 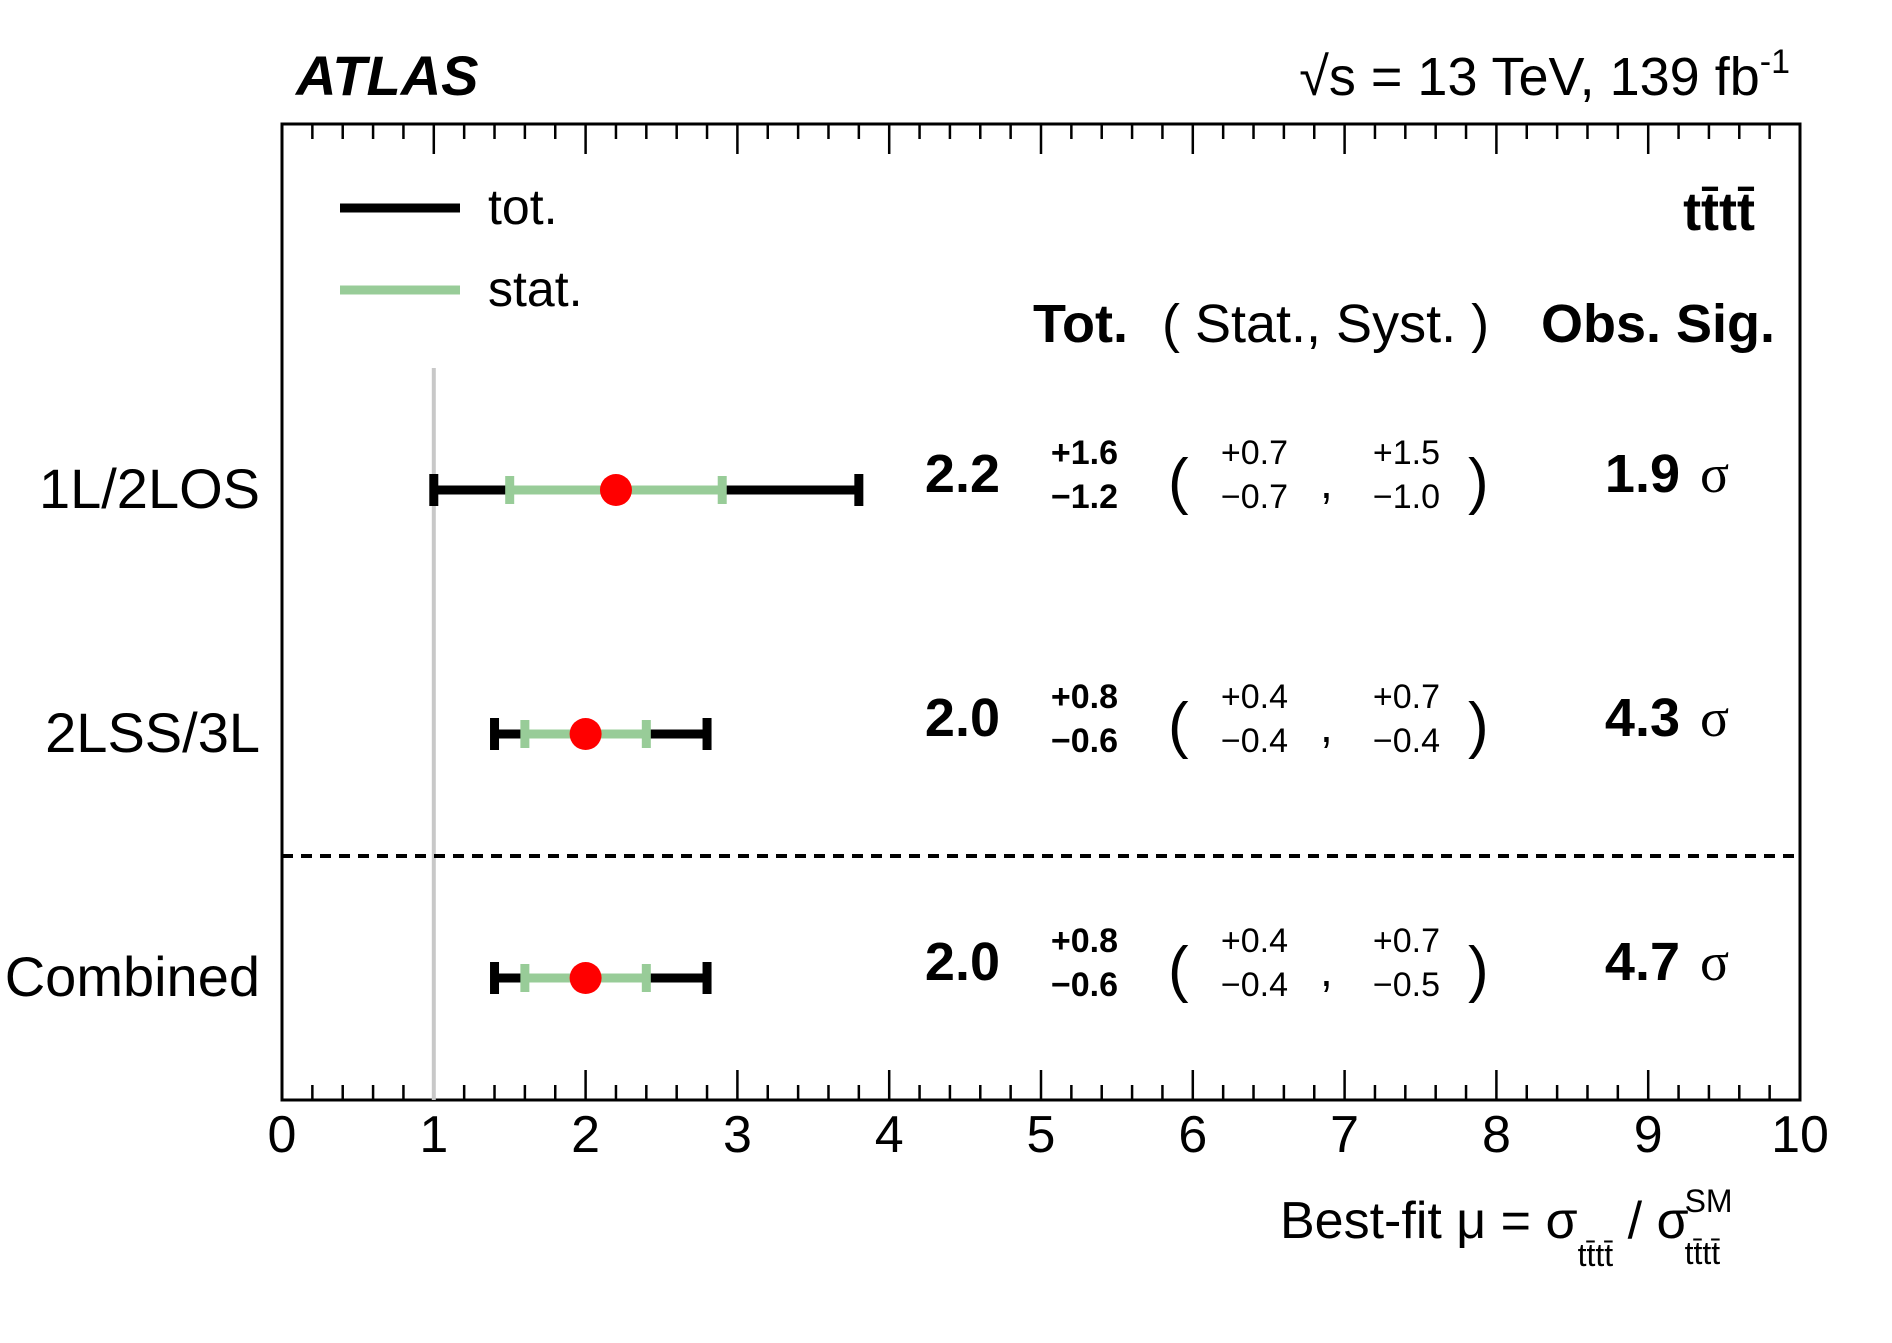 What do you see at coordinates (585, 1135) in the screenshot?
I see `x-tick-label: 2` at bounding box center [585, 1135].